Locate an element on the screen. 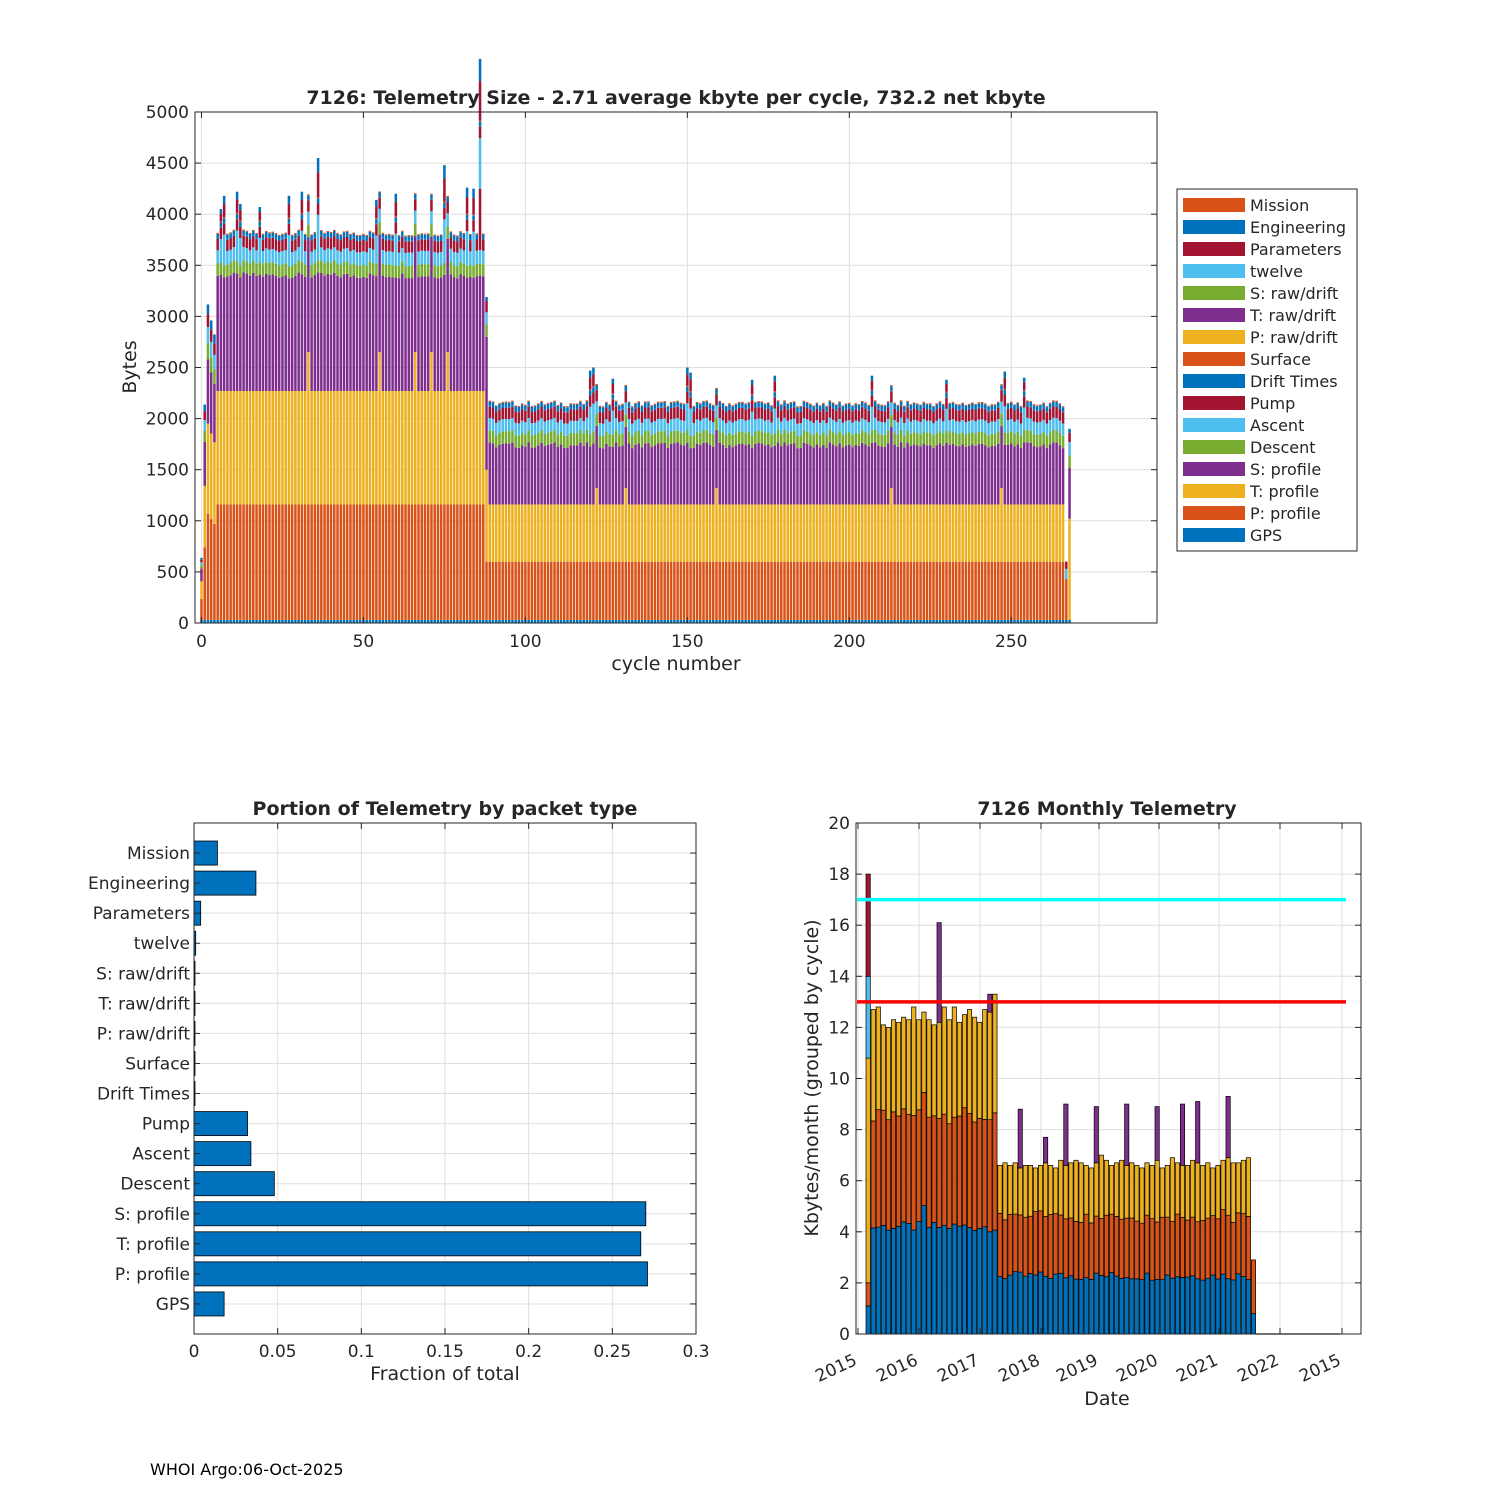 The width and height of the screenshot is (1500, 1500). y-tick-label: 10 is located at coordinates (839, 1080).